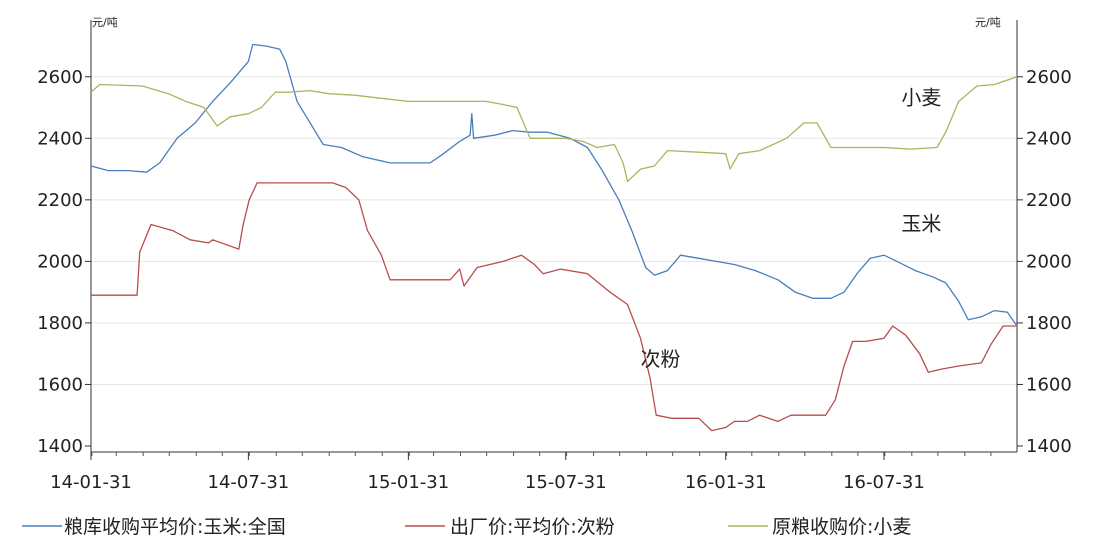 Image resolution: width=1093 pixels, height=543 pixels. I want to click on legend-item-bran: 出厂价:平均价:次粉, so click(510, 527).